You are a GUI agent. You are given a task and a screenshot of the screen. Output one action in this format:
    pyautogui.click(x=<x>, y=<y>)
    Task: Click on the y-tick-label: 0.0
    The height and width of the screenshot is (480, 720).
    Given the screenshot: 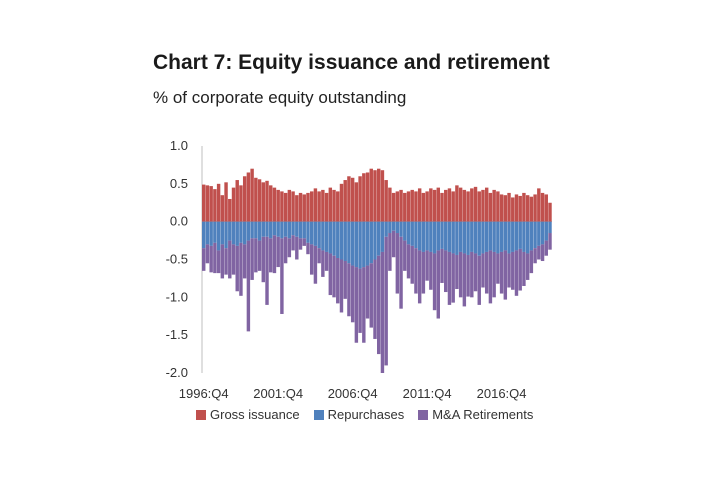 What is the action you would take?
    pyautogui.click(x=179, y=221)
    